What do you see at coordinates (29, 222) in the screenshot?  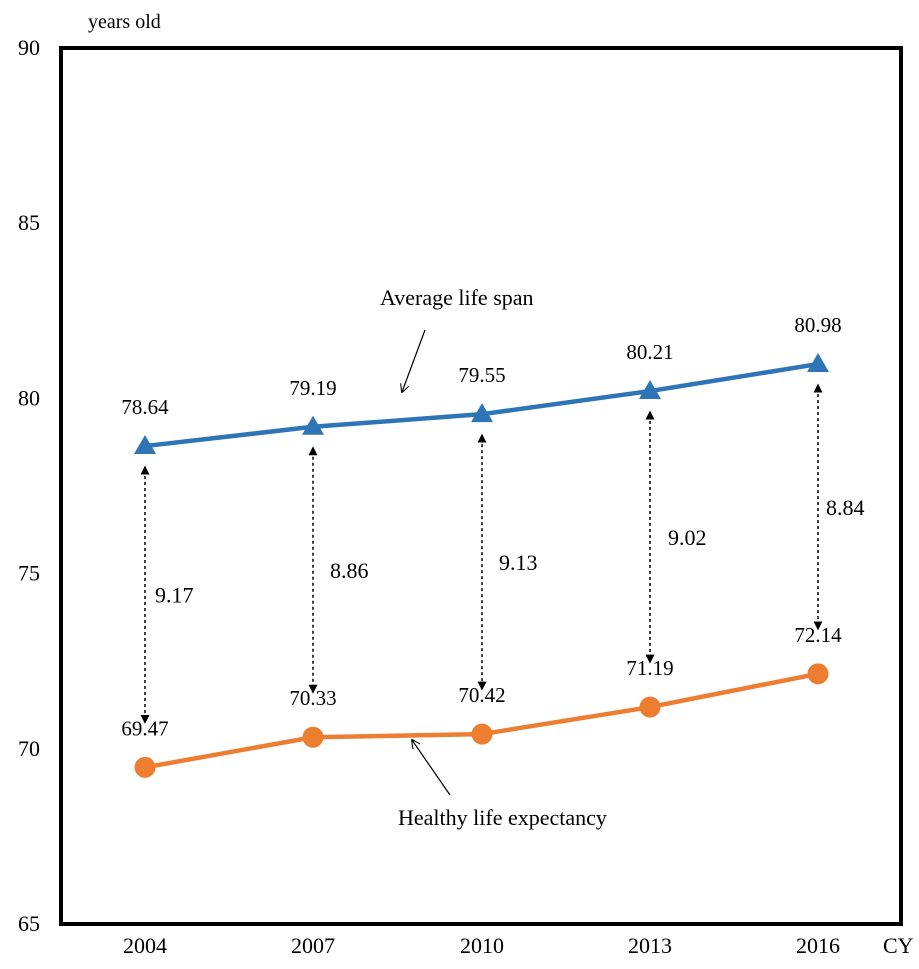 I see `y-tick-label-85: 85` at bounding box center [29, 222].